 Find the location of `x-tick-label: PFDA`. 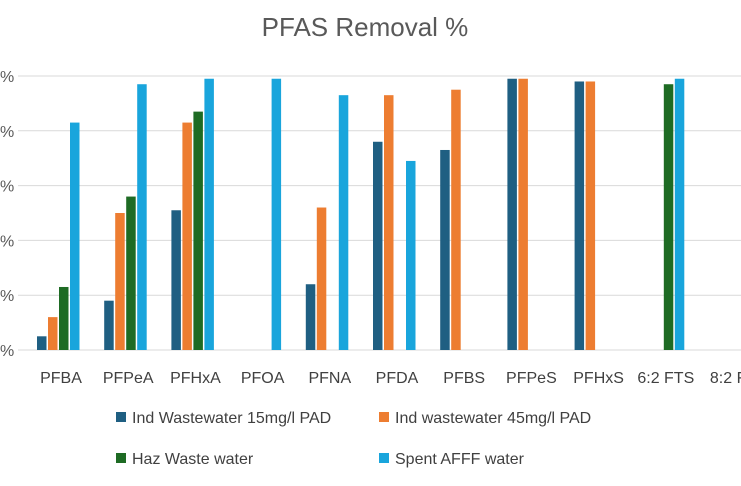

x-tick-label: PFDA is located at coordinates (397, 378).